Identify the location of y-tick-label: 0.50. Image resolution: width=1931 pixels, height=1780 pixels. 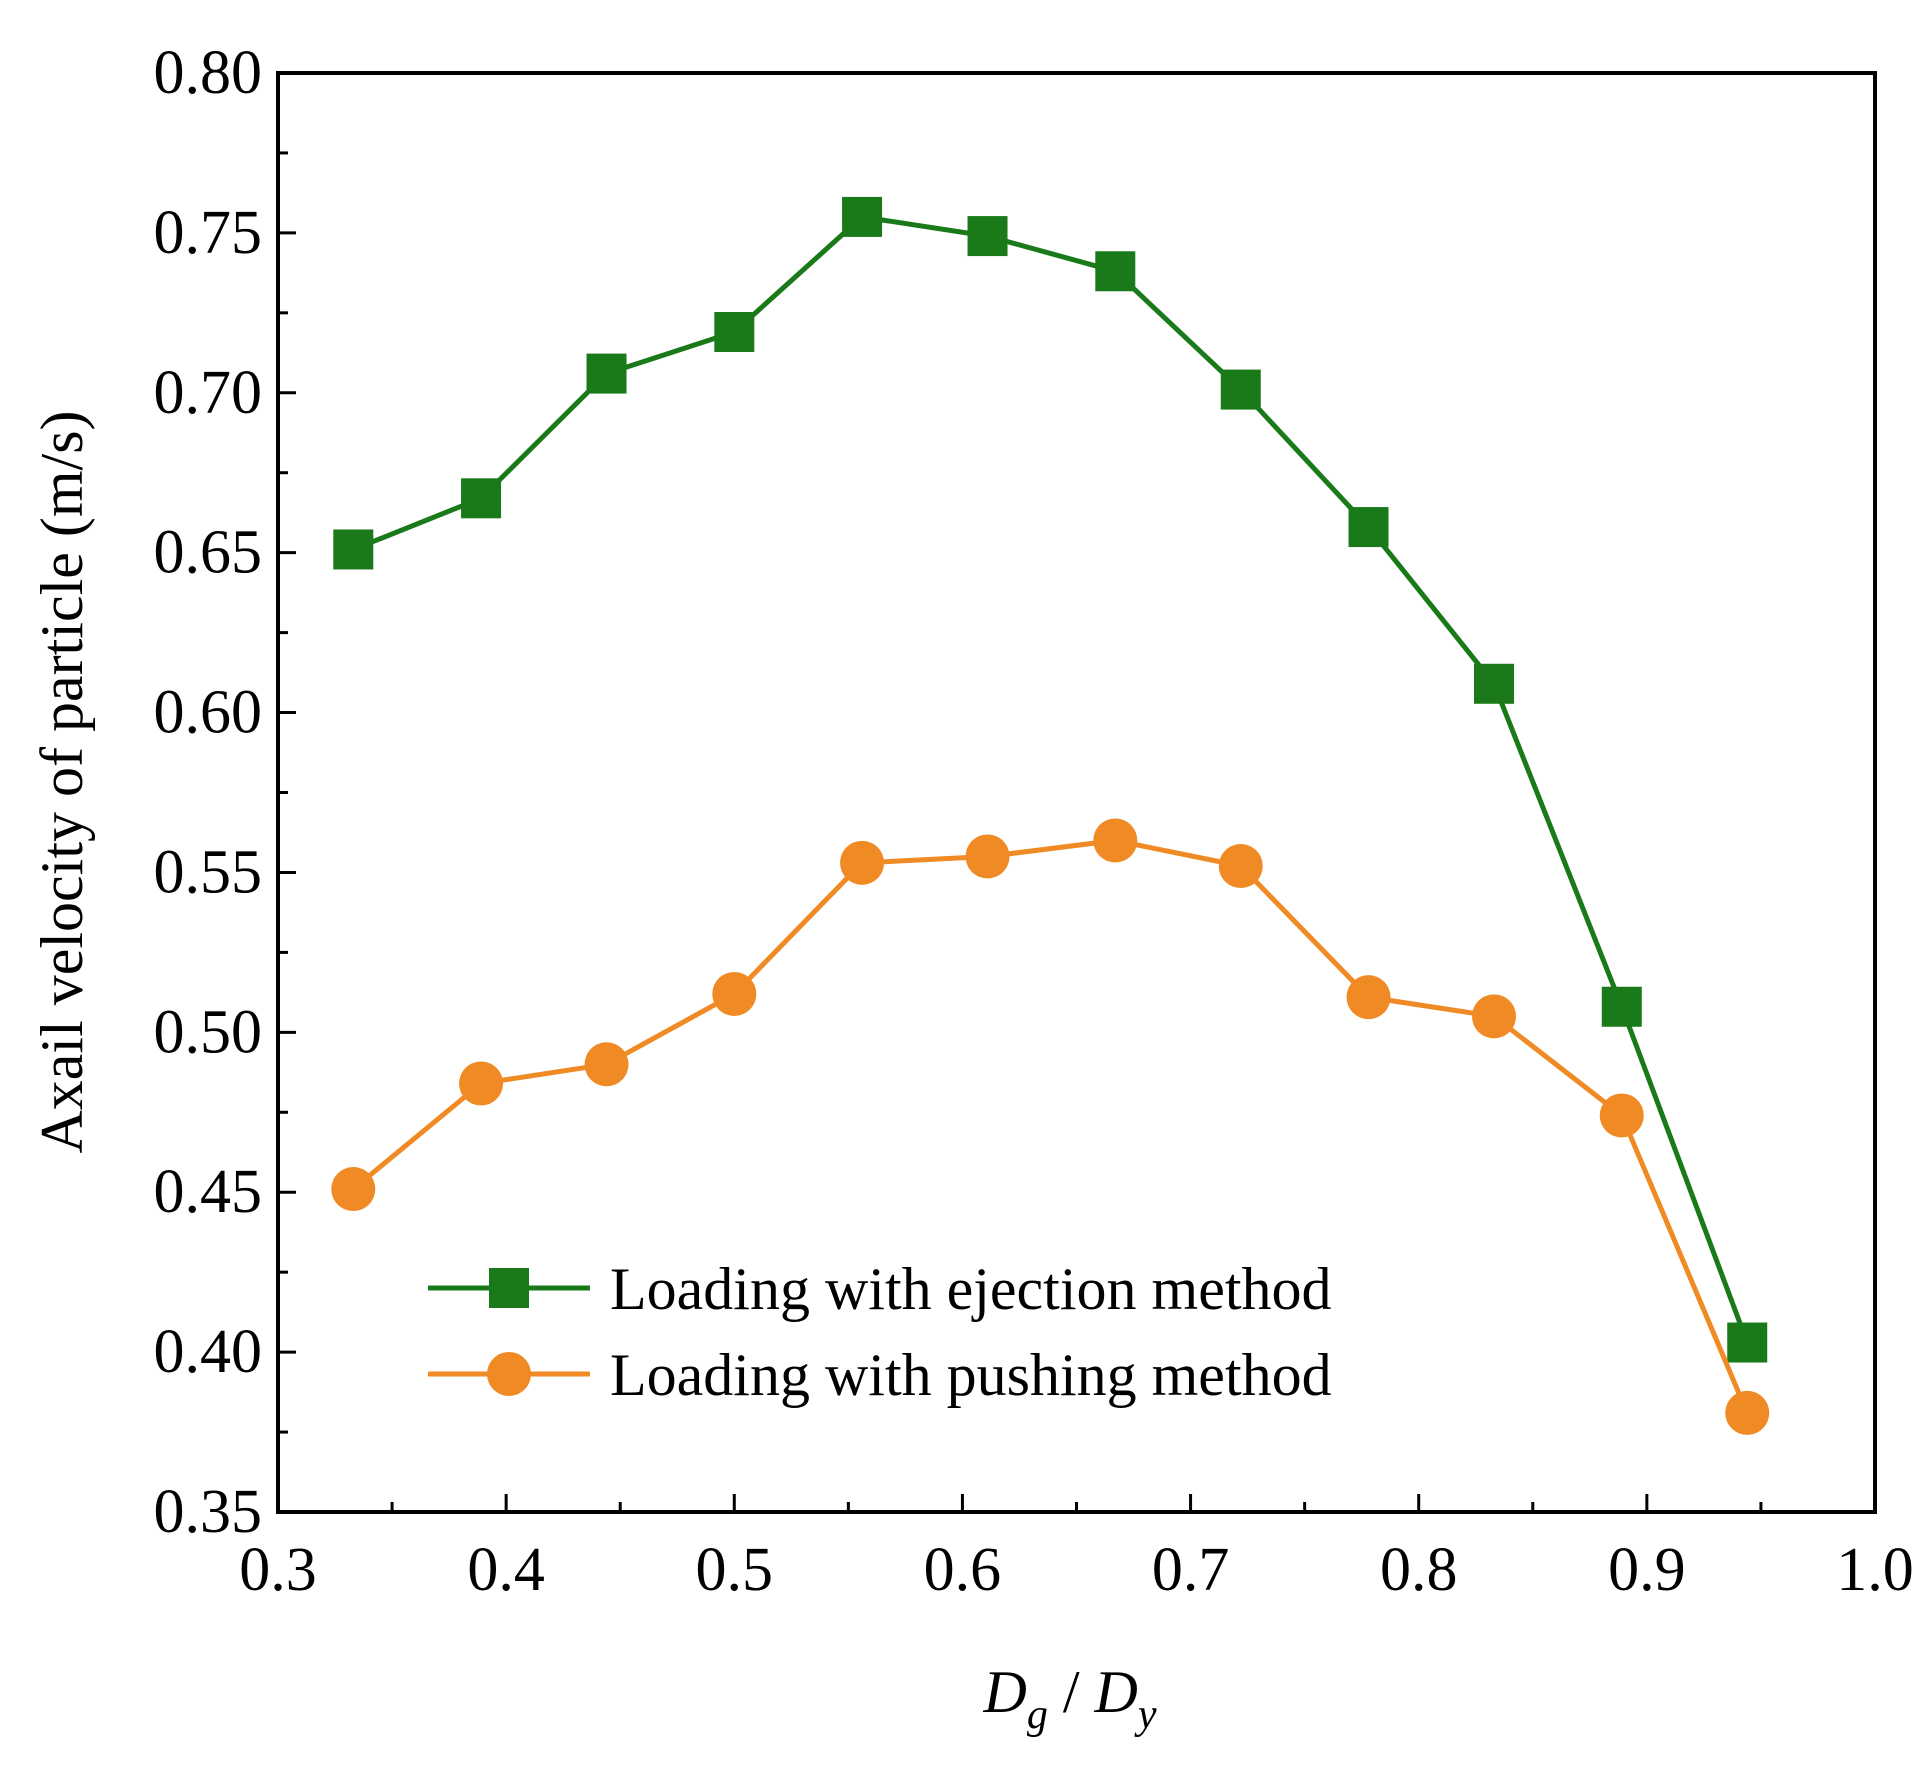
(208, 1032).